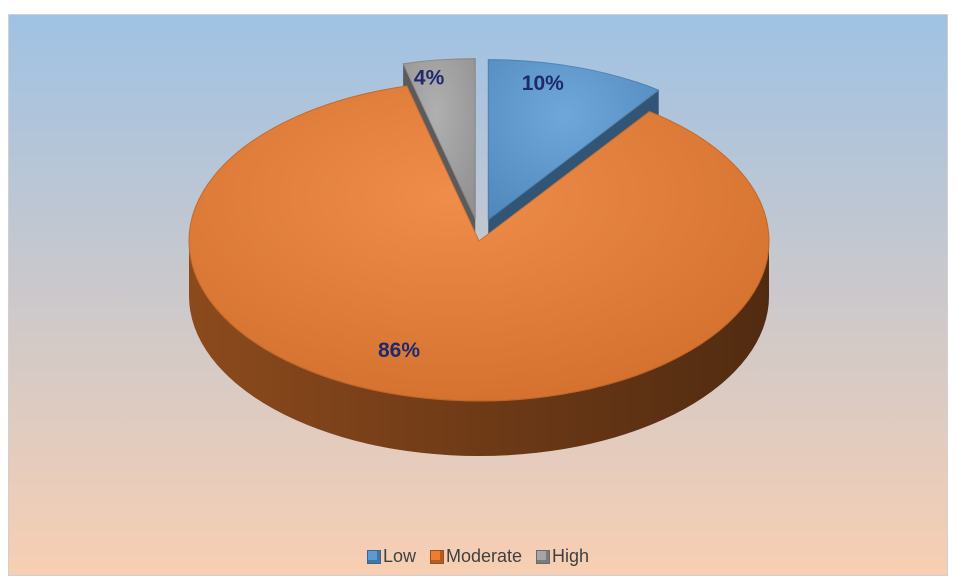  I want to click on data-label-moderate: 86%, so click(399, 350).